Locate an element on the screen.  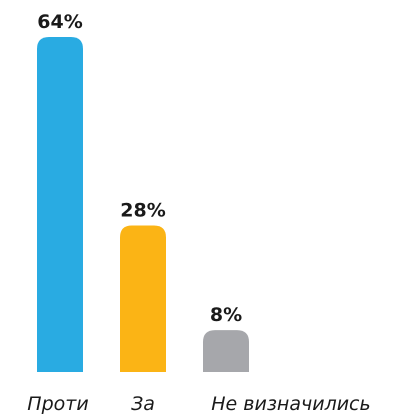
category-label-1: За is located at coordinates (143, 404).